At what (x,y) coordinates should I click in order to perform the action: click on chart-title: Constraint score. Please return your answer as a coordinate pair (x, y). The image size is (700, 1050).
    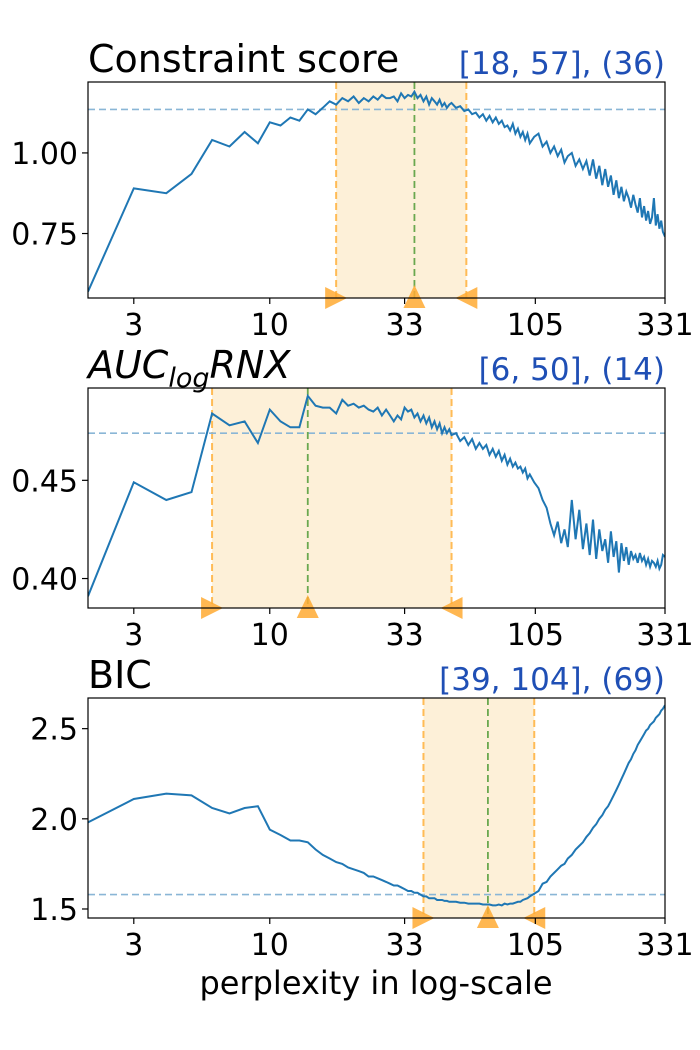
    Looking at the image, I should click on (243, 59).